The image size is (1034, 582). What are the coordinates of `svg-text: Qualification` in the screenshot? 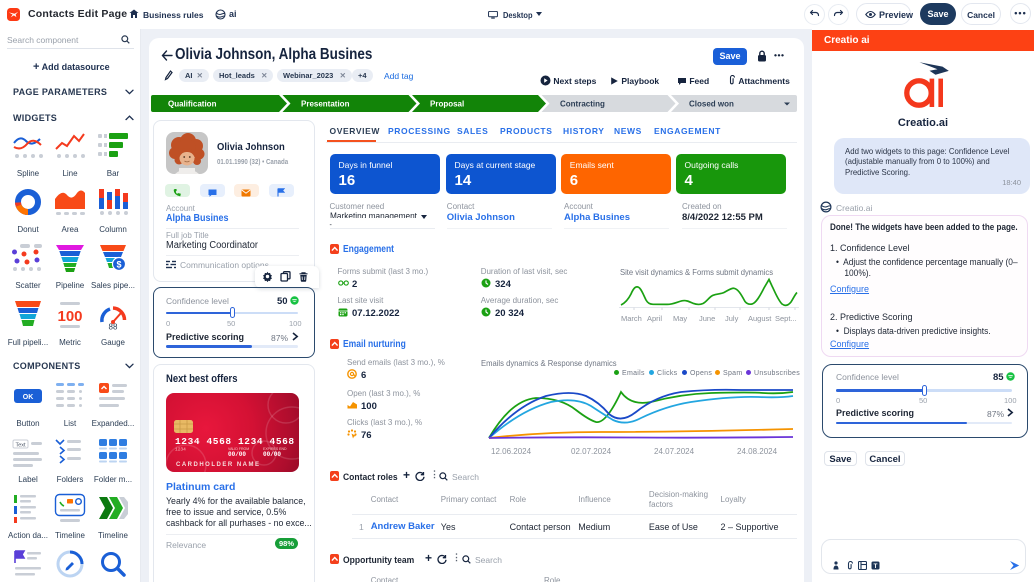 It's located at (192, 104).